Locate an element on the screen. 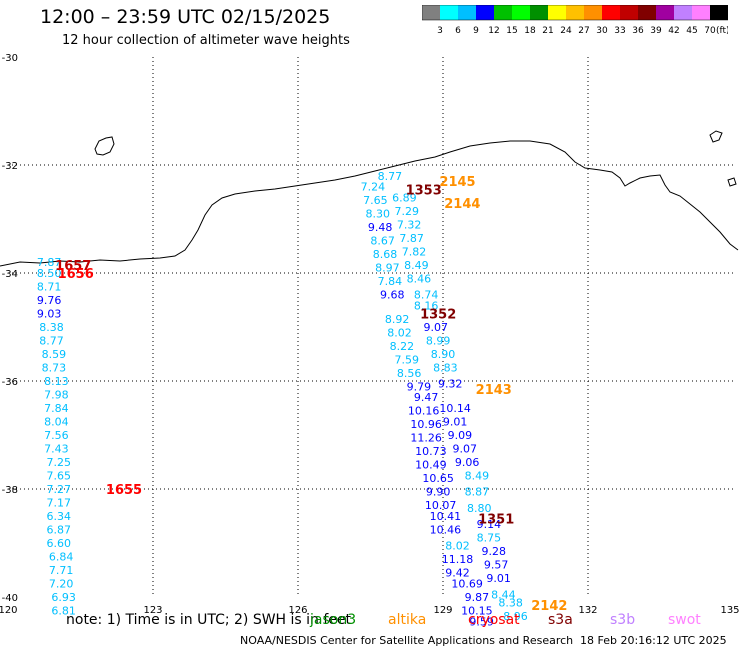 The height and width of the screenshot is (650, 740). wave-height-value: 10.69 is located at coordinates (467, 584).